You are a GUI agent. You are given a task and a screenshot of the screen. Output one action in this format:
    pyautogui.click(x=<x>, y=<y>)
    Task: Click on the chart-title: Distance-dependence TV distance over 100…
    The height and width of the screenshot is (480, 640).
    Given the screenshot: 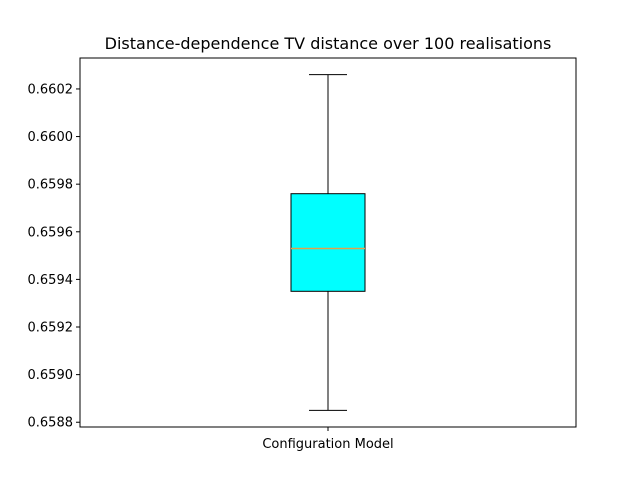 What is the action you would take?
    pyautogui.click(x=328, y=43)
    